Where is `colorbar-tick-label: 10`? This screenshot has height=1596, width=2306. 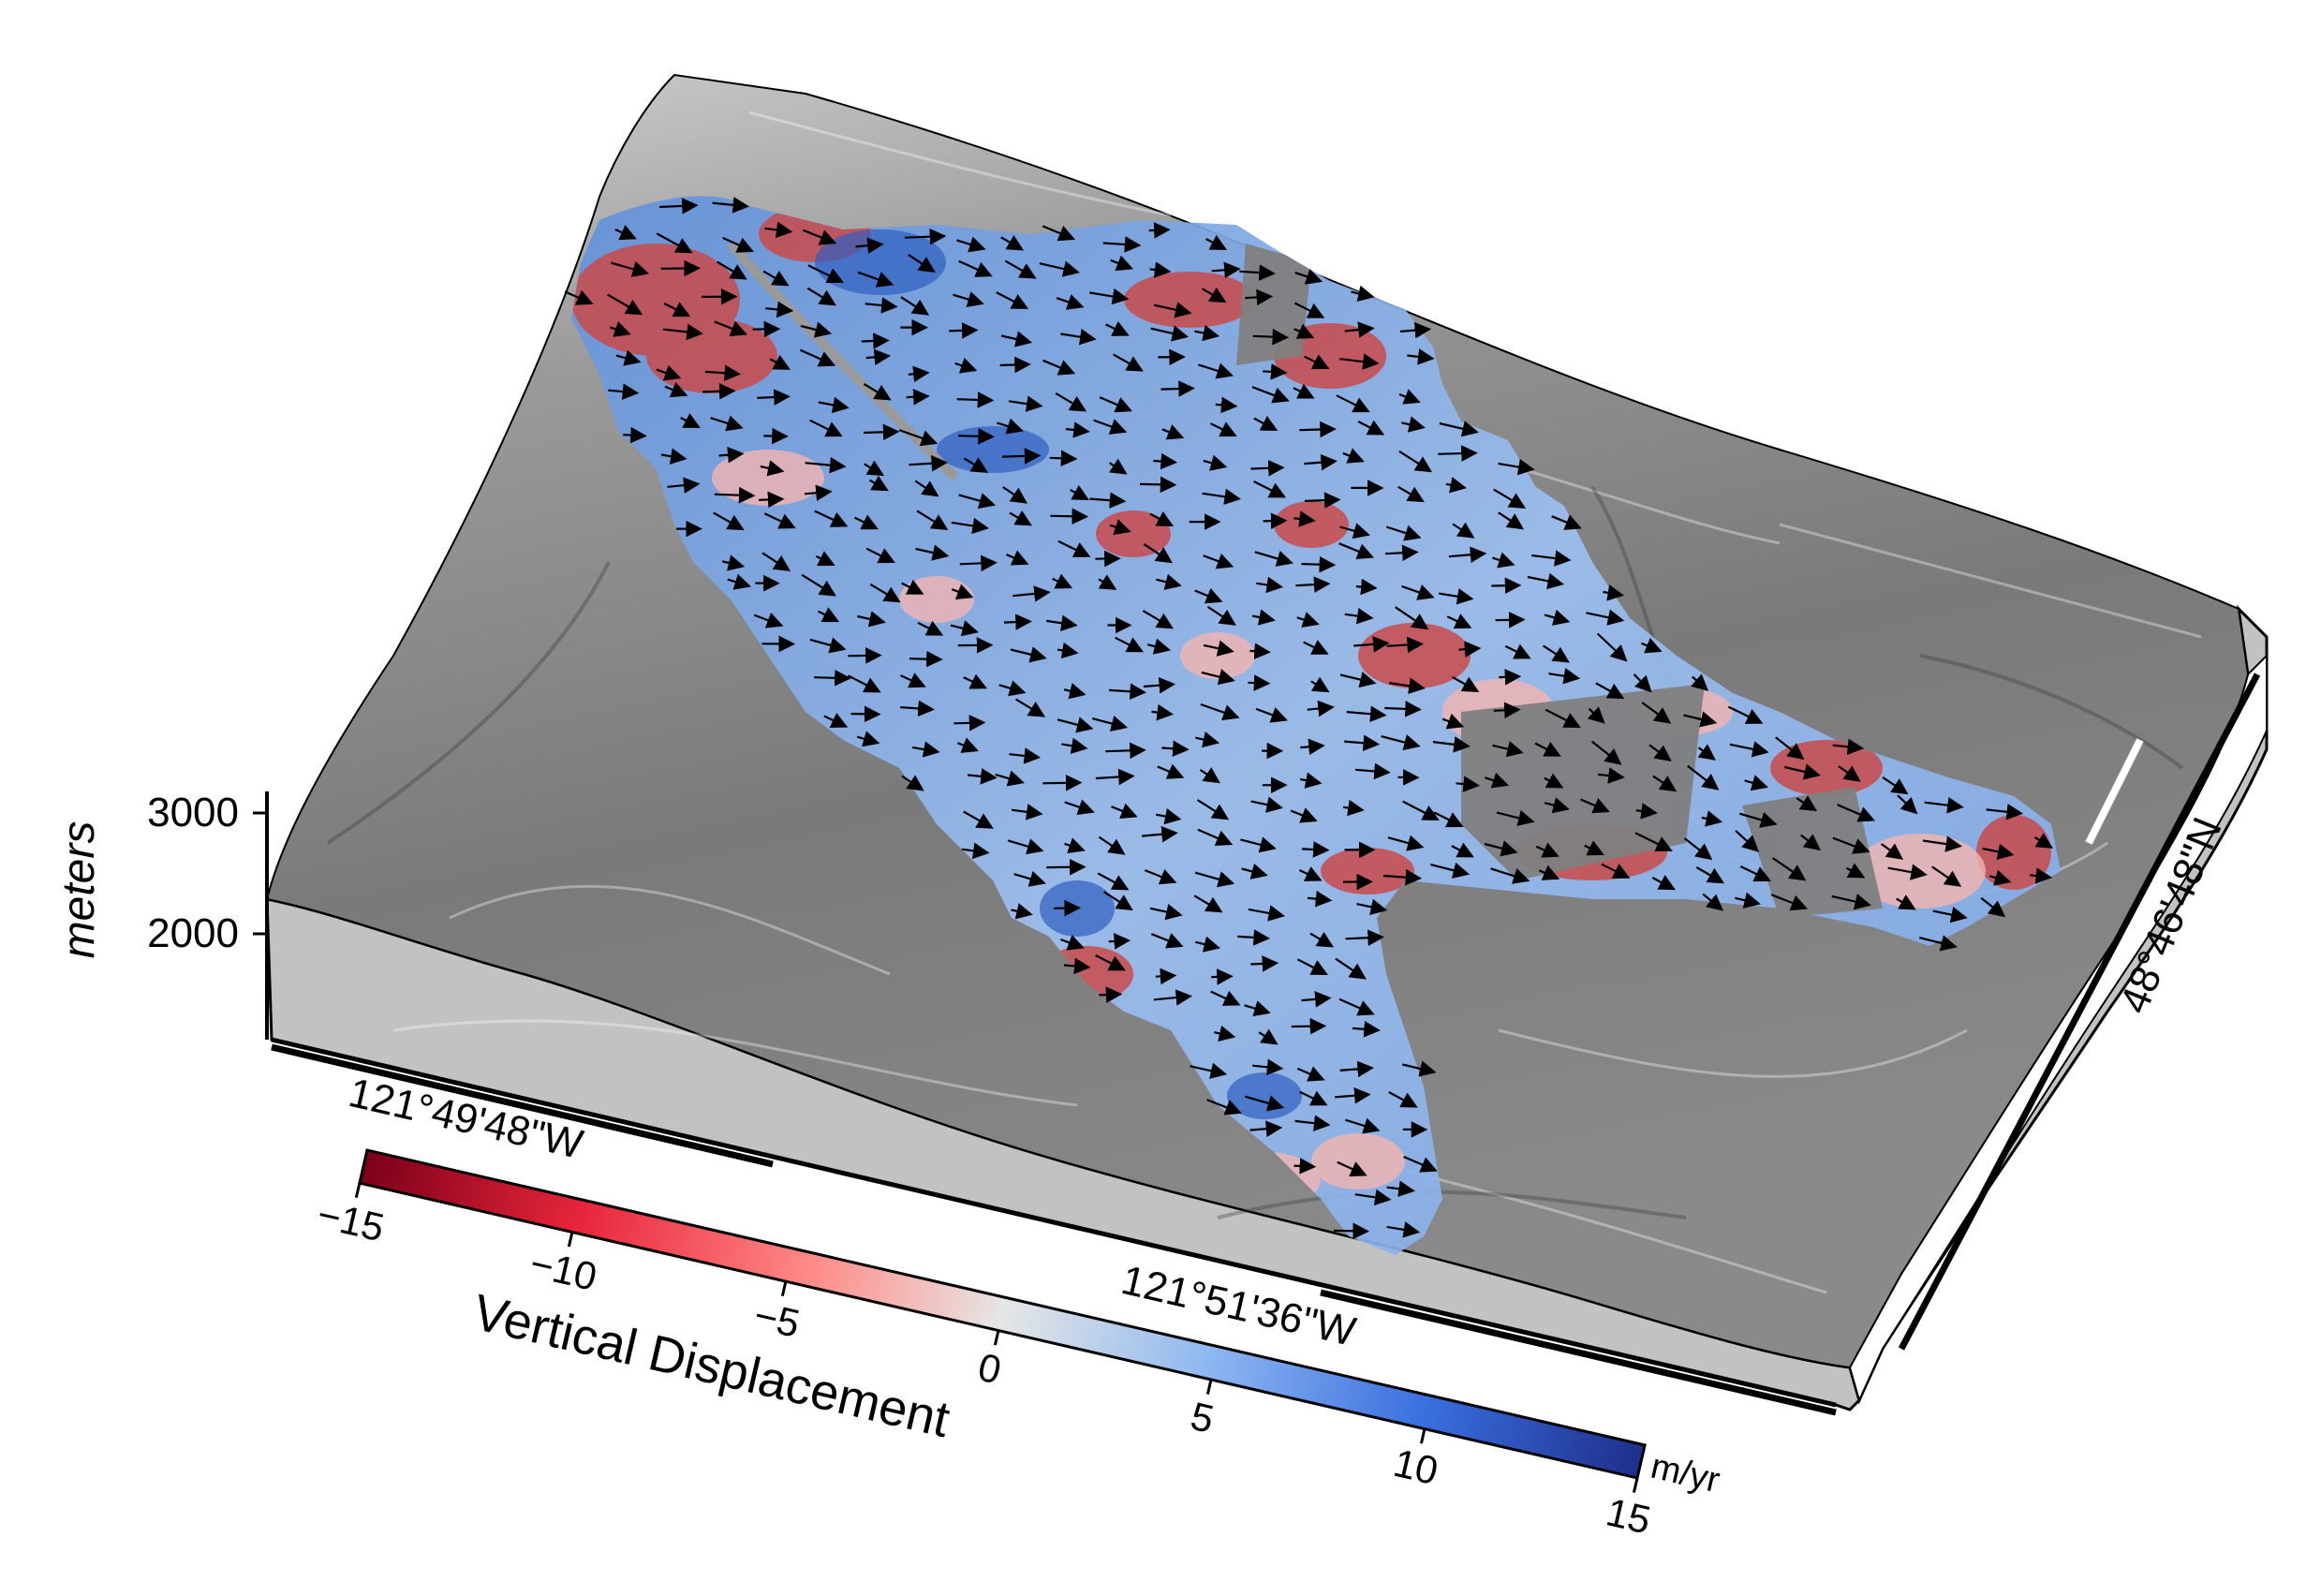
colorbar-tick-label: 10 is located at coordinates (1416, 1467).